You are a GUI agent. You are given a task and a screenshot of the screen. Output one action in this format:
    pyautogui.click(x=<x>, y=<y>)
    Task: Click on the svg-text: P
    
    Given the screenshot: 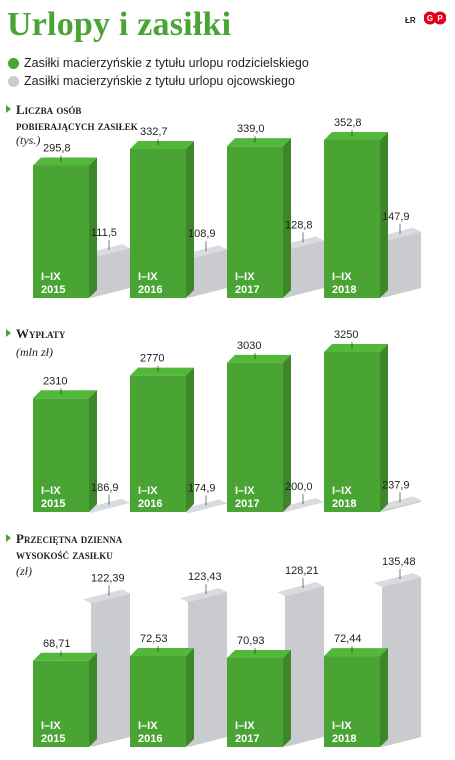 What is the action you would take?
    pyautogui.click(x=440, y=18)
    